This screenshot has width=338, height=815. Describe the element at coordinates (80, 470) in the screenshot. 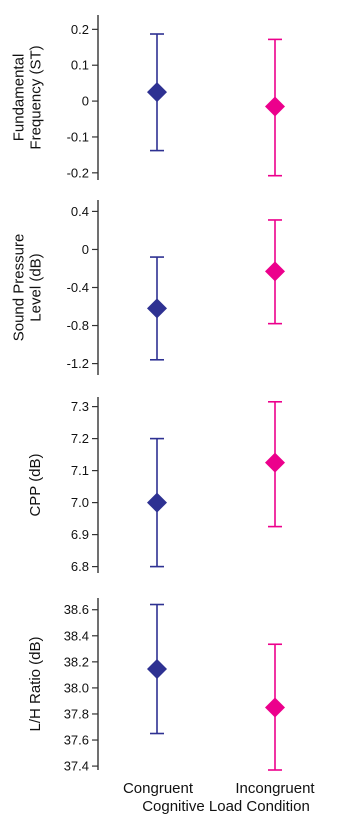

I see `y-tick-label: 7.1` at that location.